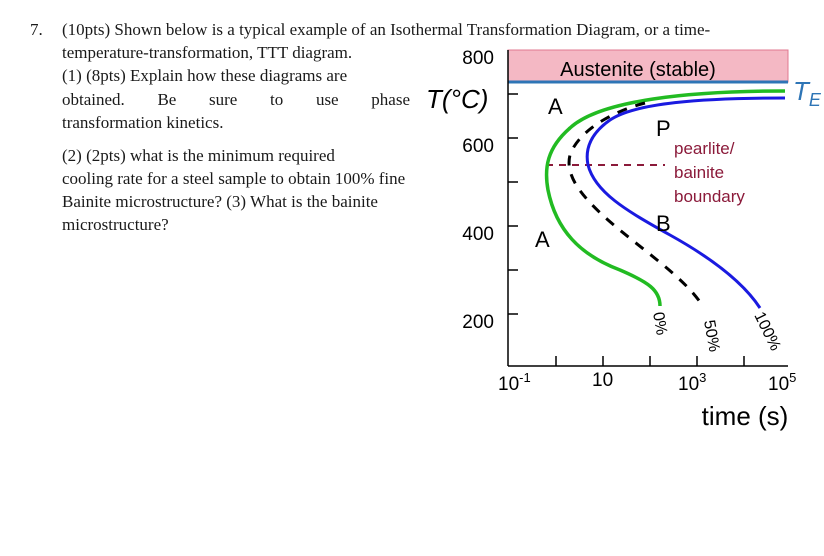 Image resolution: width=824 pixels, height=556 pixels. I want to click on y-axis-label: T(°C), so click(457, 99).